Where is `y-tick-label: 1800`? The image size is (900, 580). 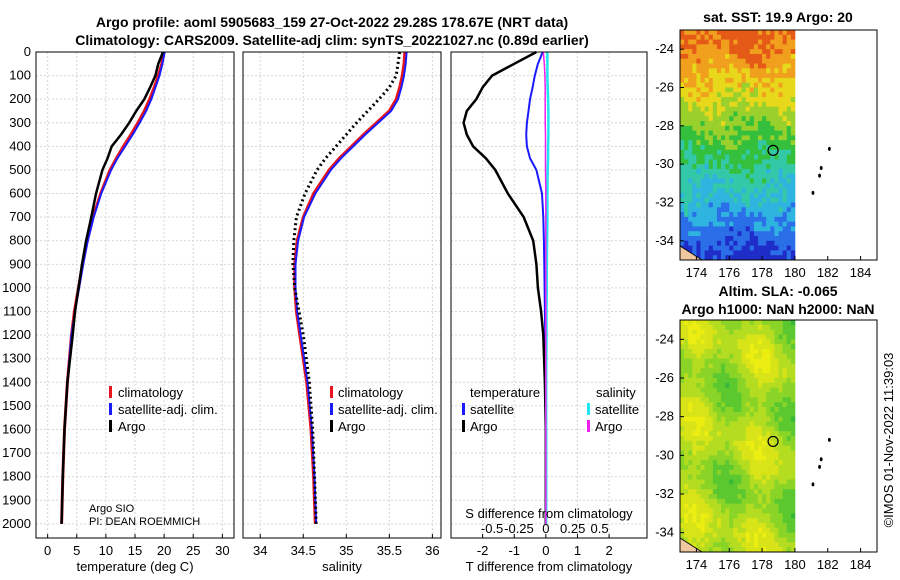
y-tick-label: 1800 is located at coordinates (16, 476).